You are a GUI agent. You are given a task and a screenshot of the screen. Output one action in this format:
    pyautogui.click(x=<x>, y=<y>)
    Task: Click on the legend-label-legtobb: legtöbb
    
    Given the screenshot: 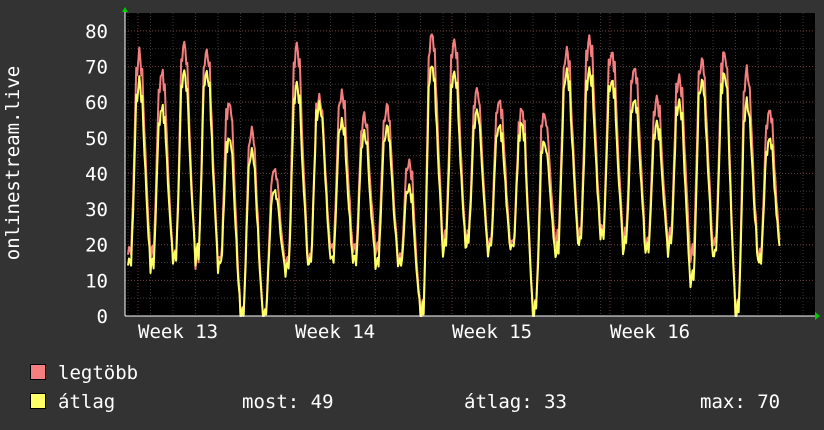 What is the action you would take?
    pyautogui.click(x=98, y=373)
    